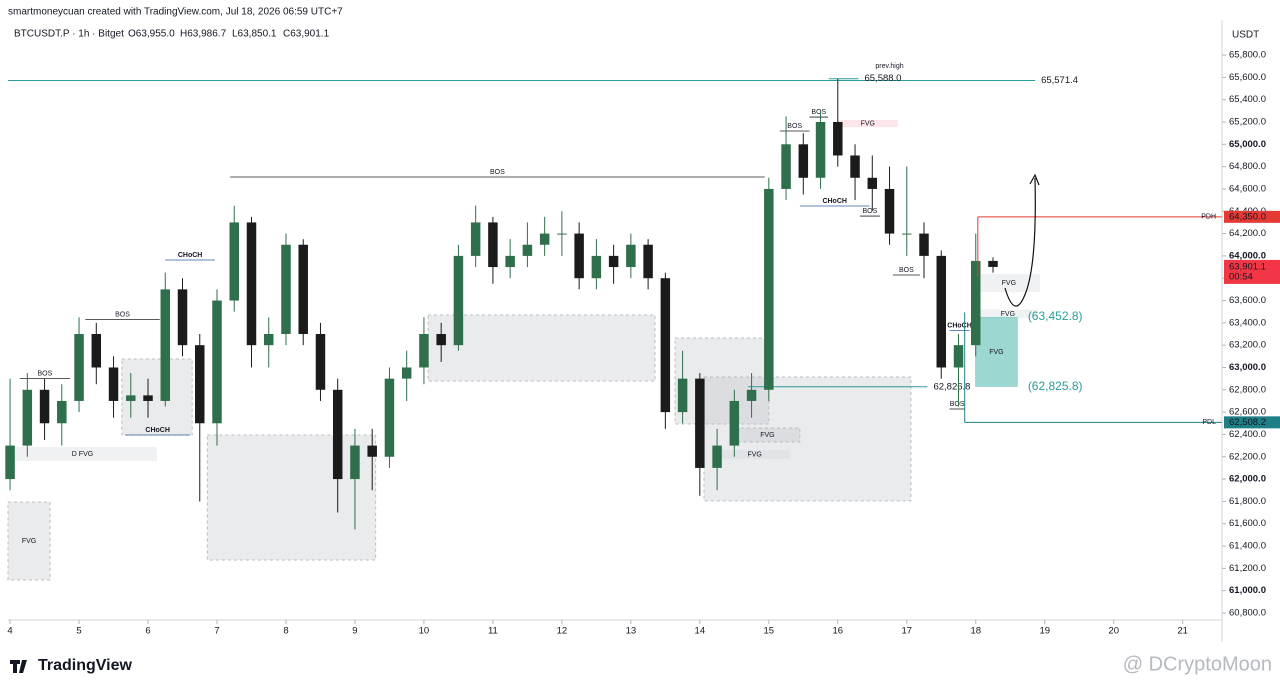  Describe the element at coordinates (1247, 422) in the screenshot. I see `key-level-tag-label: 62,508.2` at that location.